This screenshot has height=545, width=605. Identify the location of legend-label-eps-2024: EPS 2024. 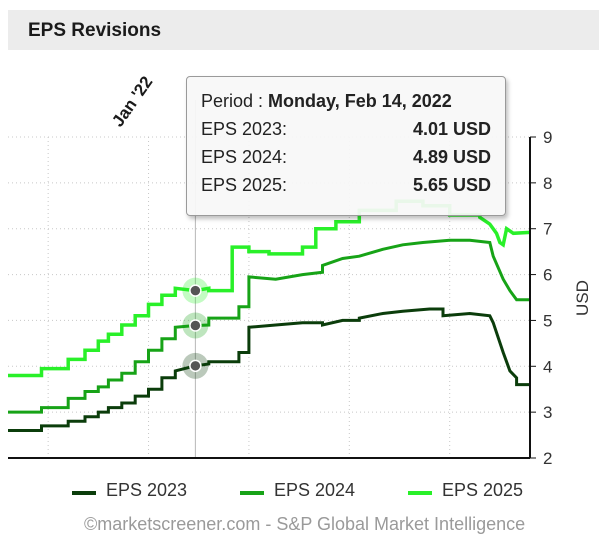
(315, 490).